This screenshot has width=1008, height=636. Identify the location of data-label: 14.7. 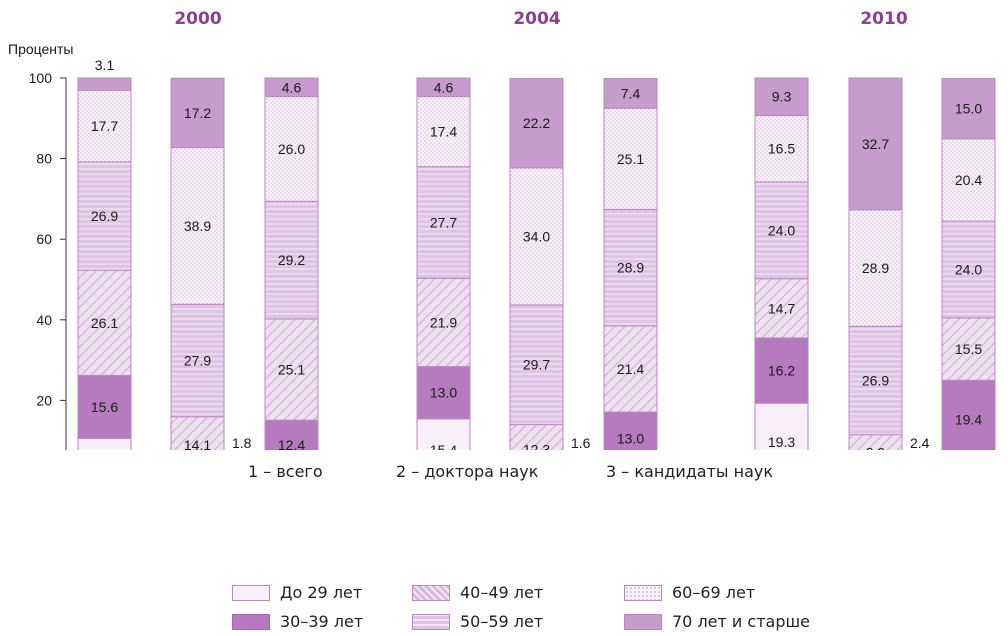
(781, 308).